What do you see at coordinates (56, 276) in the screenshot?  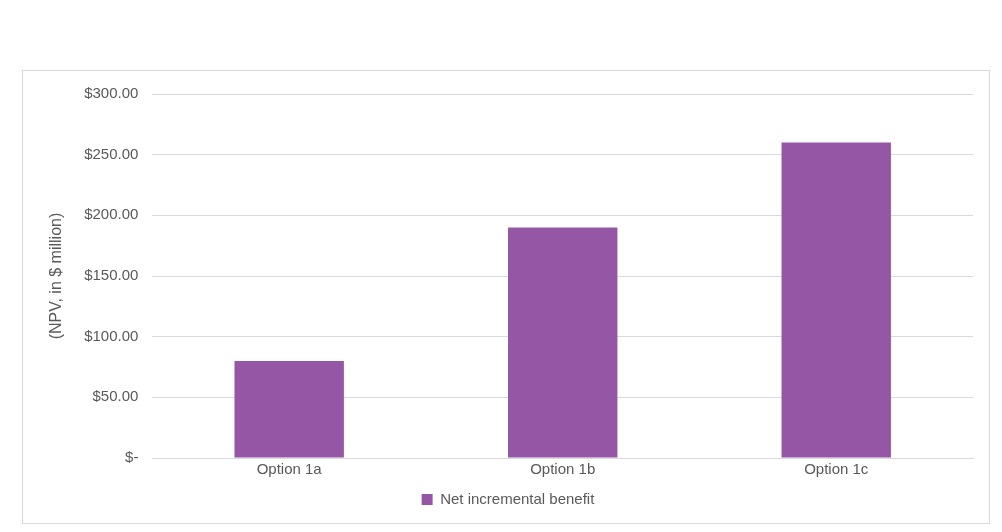 I see `y-axis-title: (NPV, in $ million)` at bounding box center [56, 276].